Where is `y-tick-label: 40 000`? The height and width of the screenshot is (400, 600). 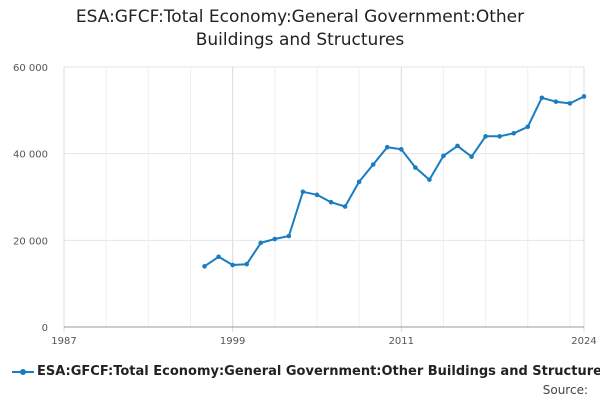 y-tick-label: 40 000 is located at coordinates (30, 155).